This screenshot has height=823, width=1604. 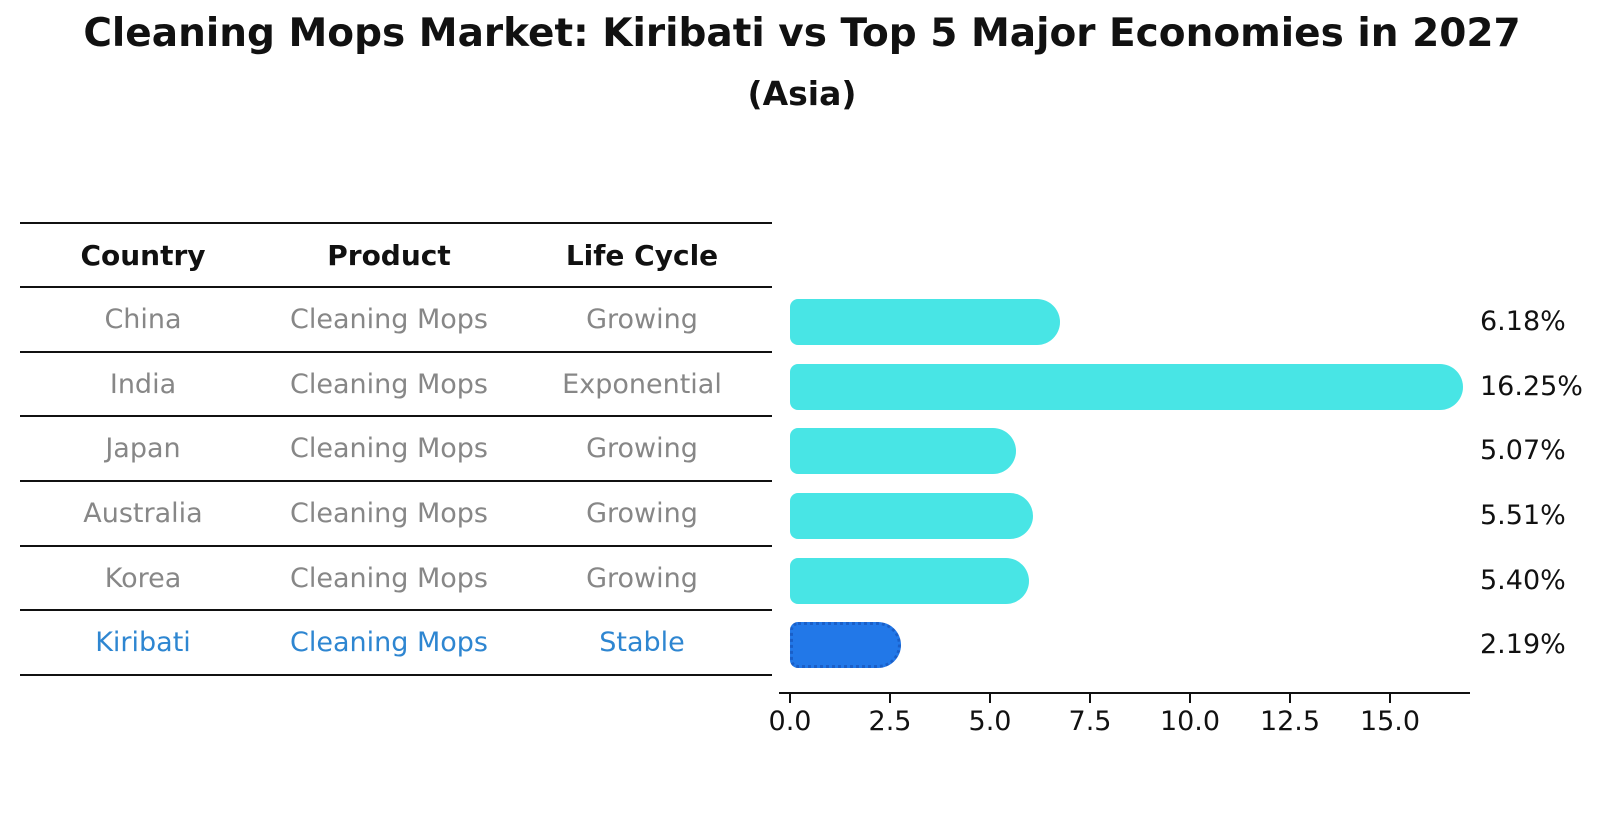 What do you see at coordinates (909, 580) in the screenshot?
I see `bar-korea` at bounding box center [909, 580].